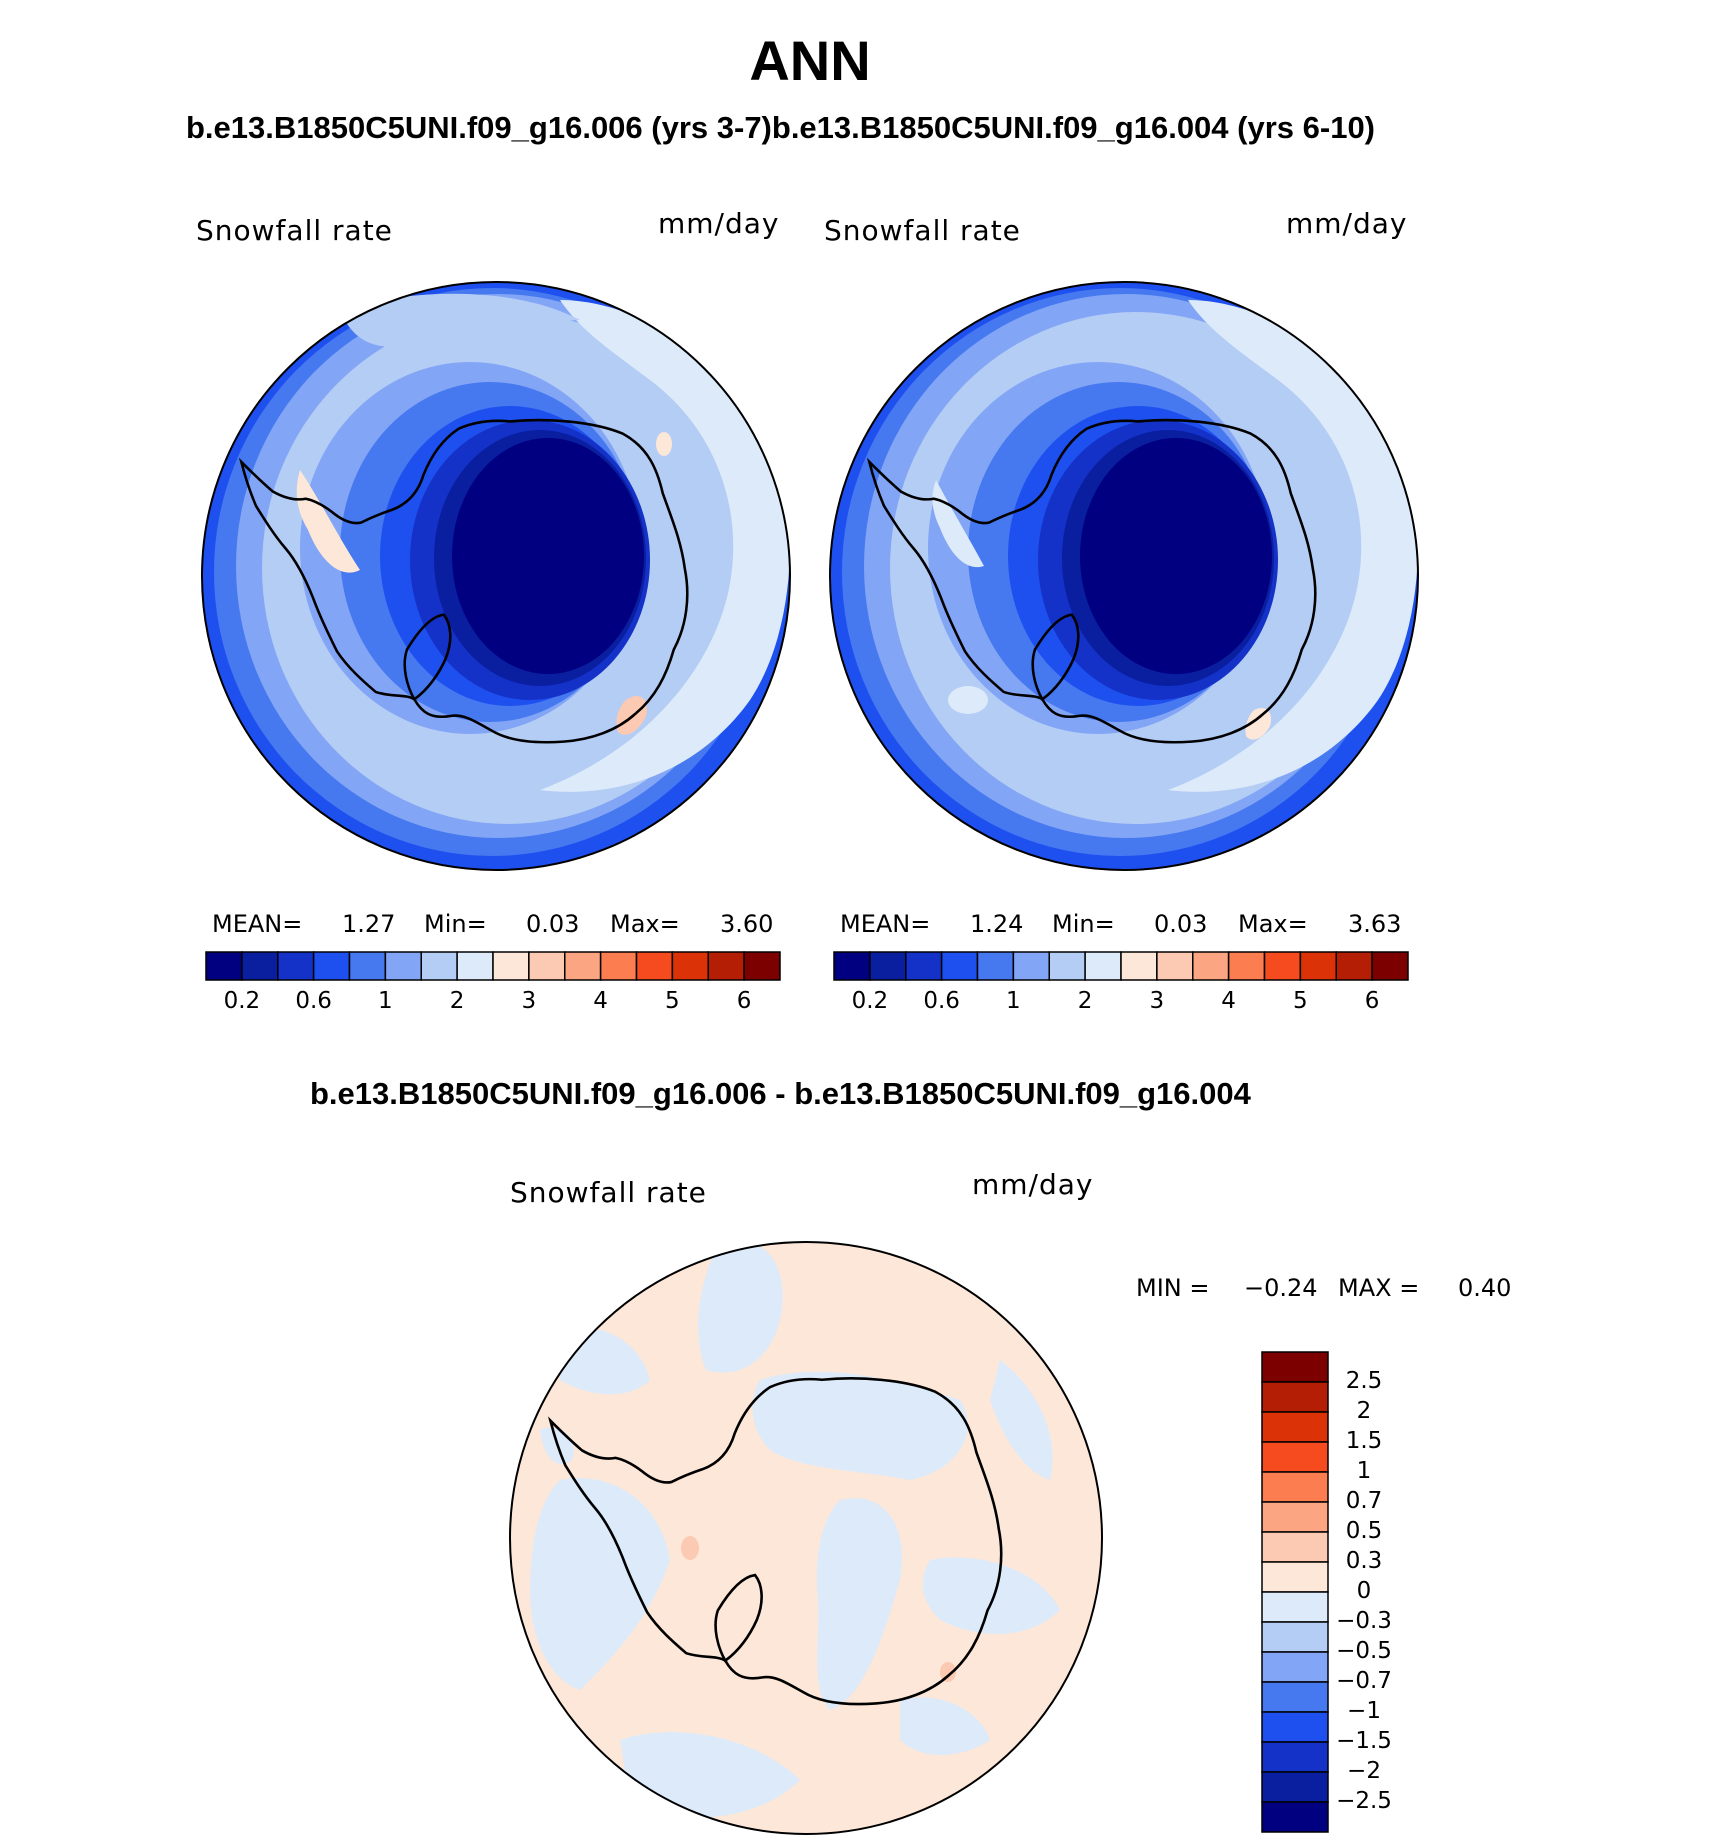 The image size is (1710, 1840). I want to click on panel2-units-label: mm/day, so click(1347, 223).